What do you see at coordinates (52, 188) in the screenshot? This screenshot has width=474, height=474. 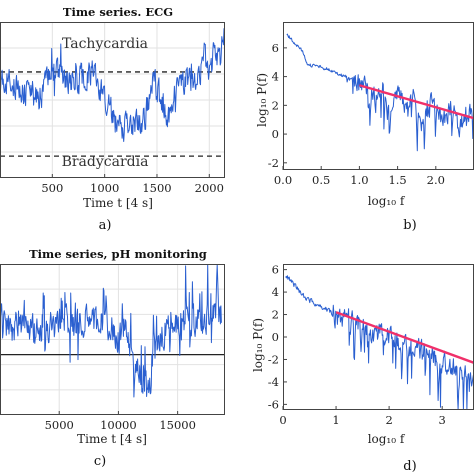 I see `x-tick-label: 500` at bounding box center [52, 188].